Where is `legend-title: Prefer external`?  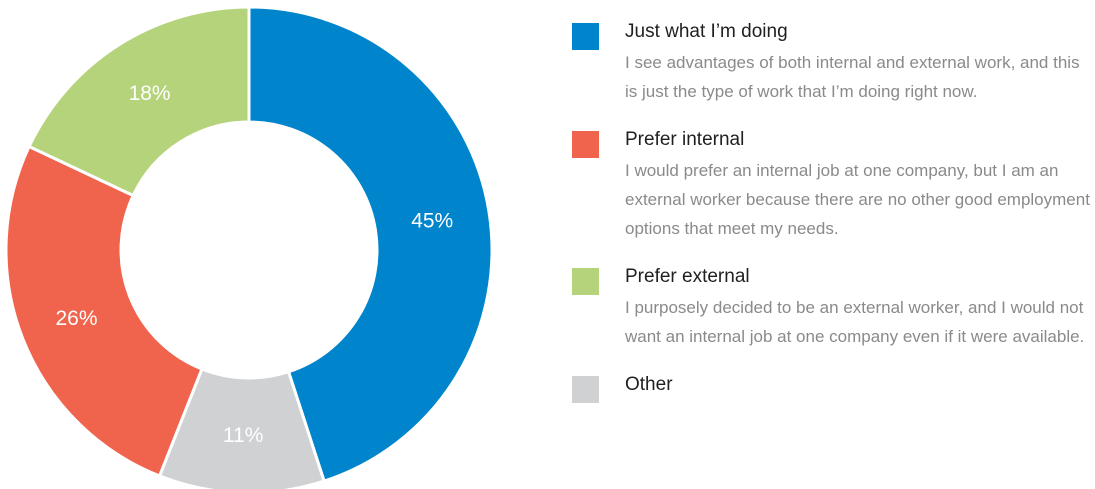 legend-title: Prefer external is located at coordinates (687, 276).